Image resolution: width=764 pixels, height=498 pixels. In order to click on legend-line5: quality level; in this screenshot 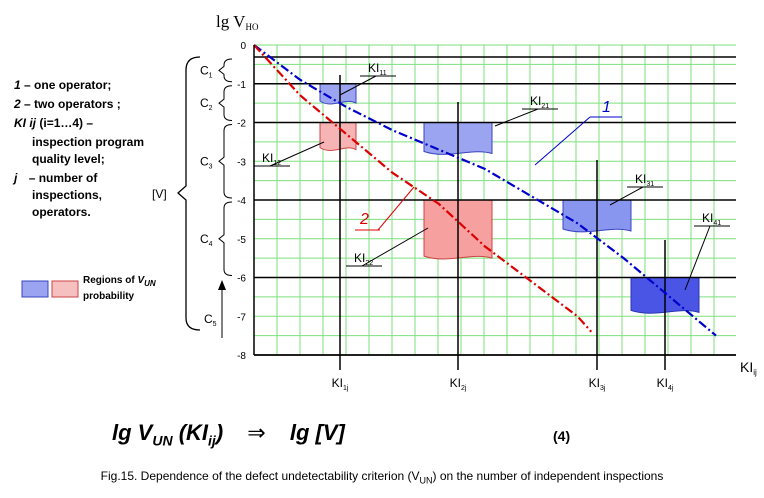, I will do `click(68, 159)`.